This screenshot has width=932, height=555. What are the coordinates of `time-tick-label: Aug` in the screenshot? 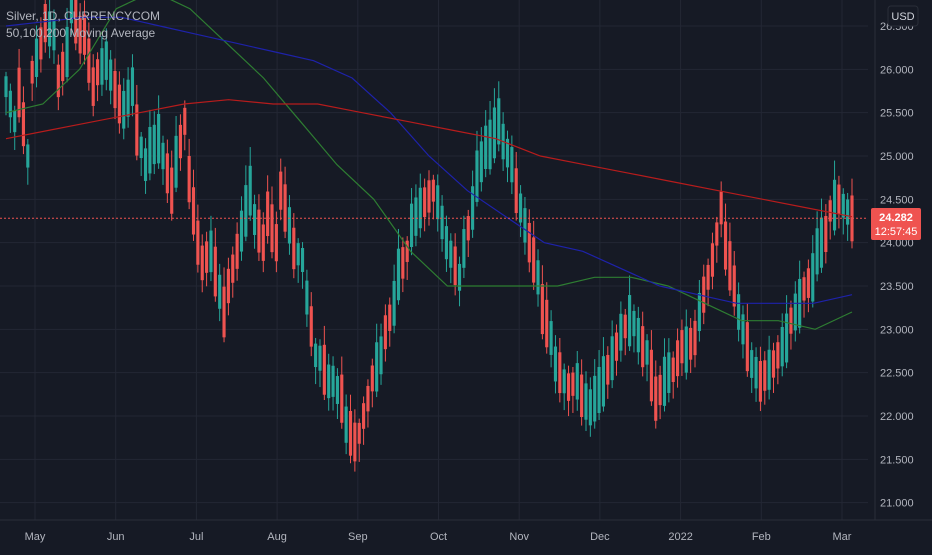 It's located at (277, 537).